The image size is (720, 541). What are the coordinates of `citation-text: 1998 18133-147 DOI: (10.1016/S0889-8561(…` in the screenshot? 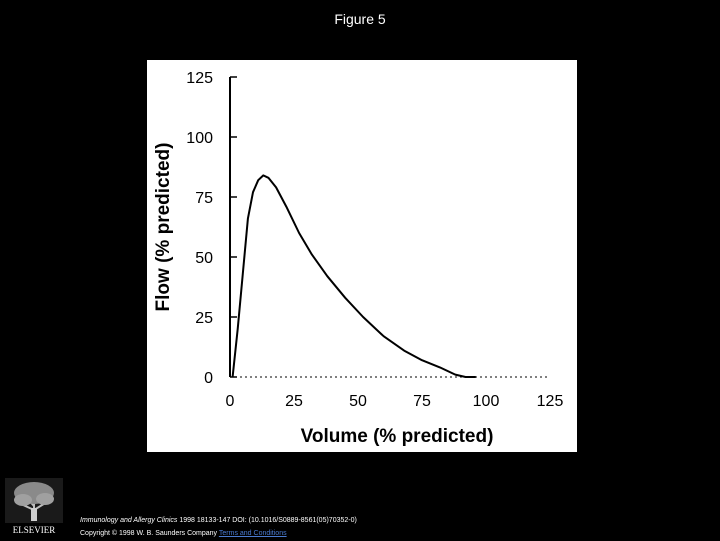 It's located at (268, 520).